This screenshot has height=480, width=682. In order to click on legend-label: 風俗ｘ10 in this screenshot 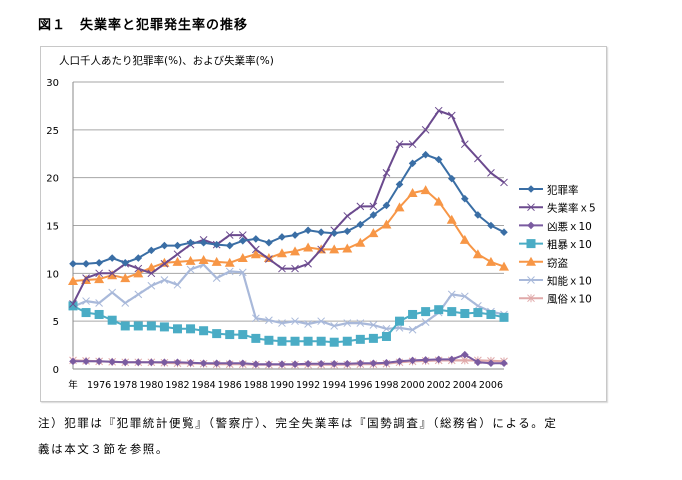, I will do `click(569, 300)`.